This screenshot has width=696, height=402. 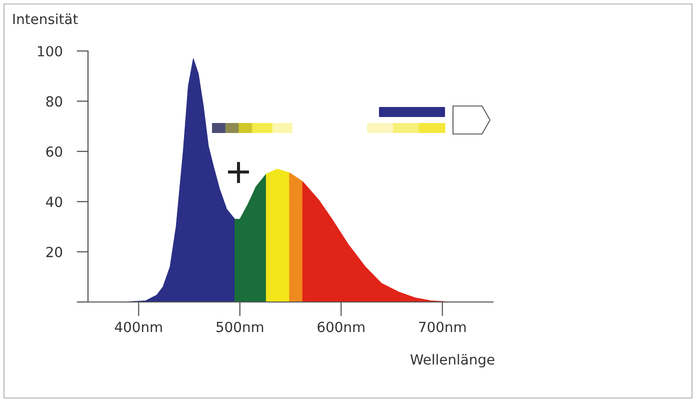 What do you see at coordinates (452, 361) in the screenshot?
I see `x-axis-title: Wellenlänge` at bounding box center [452, 361].